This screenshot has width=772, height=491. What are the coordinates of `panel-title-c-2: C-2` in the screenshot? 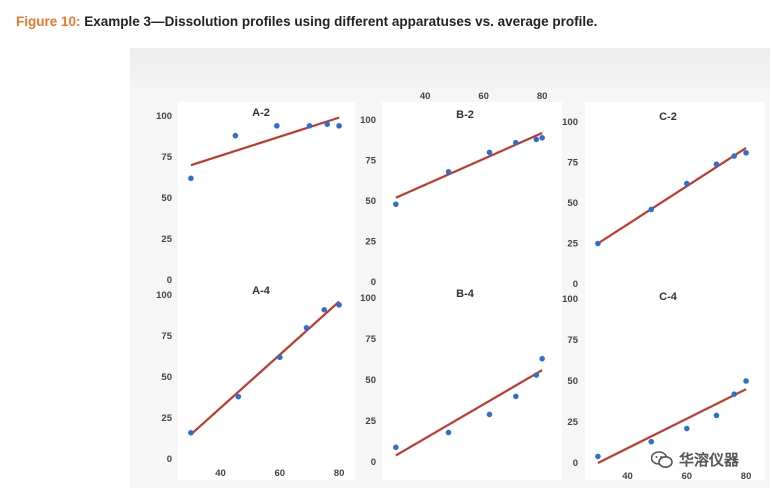 It's located at (668, 117).